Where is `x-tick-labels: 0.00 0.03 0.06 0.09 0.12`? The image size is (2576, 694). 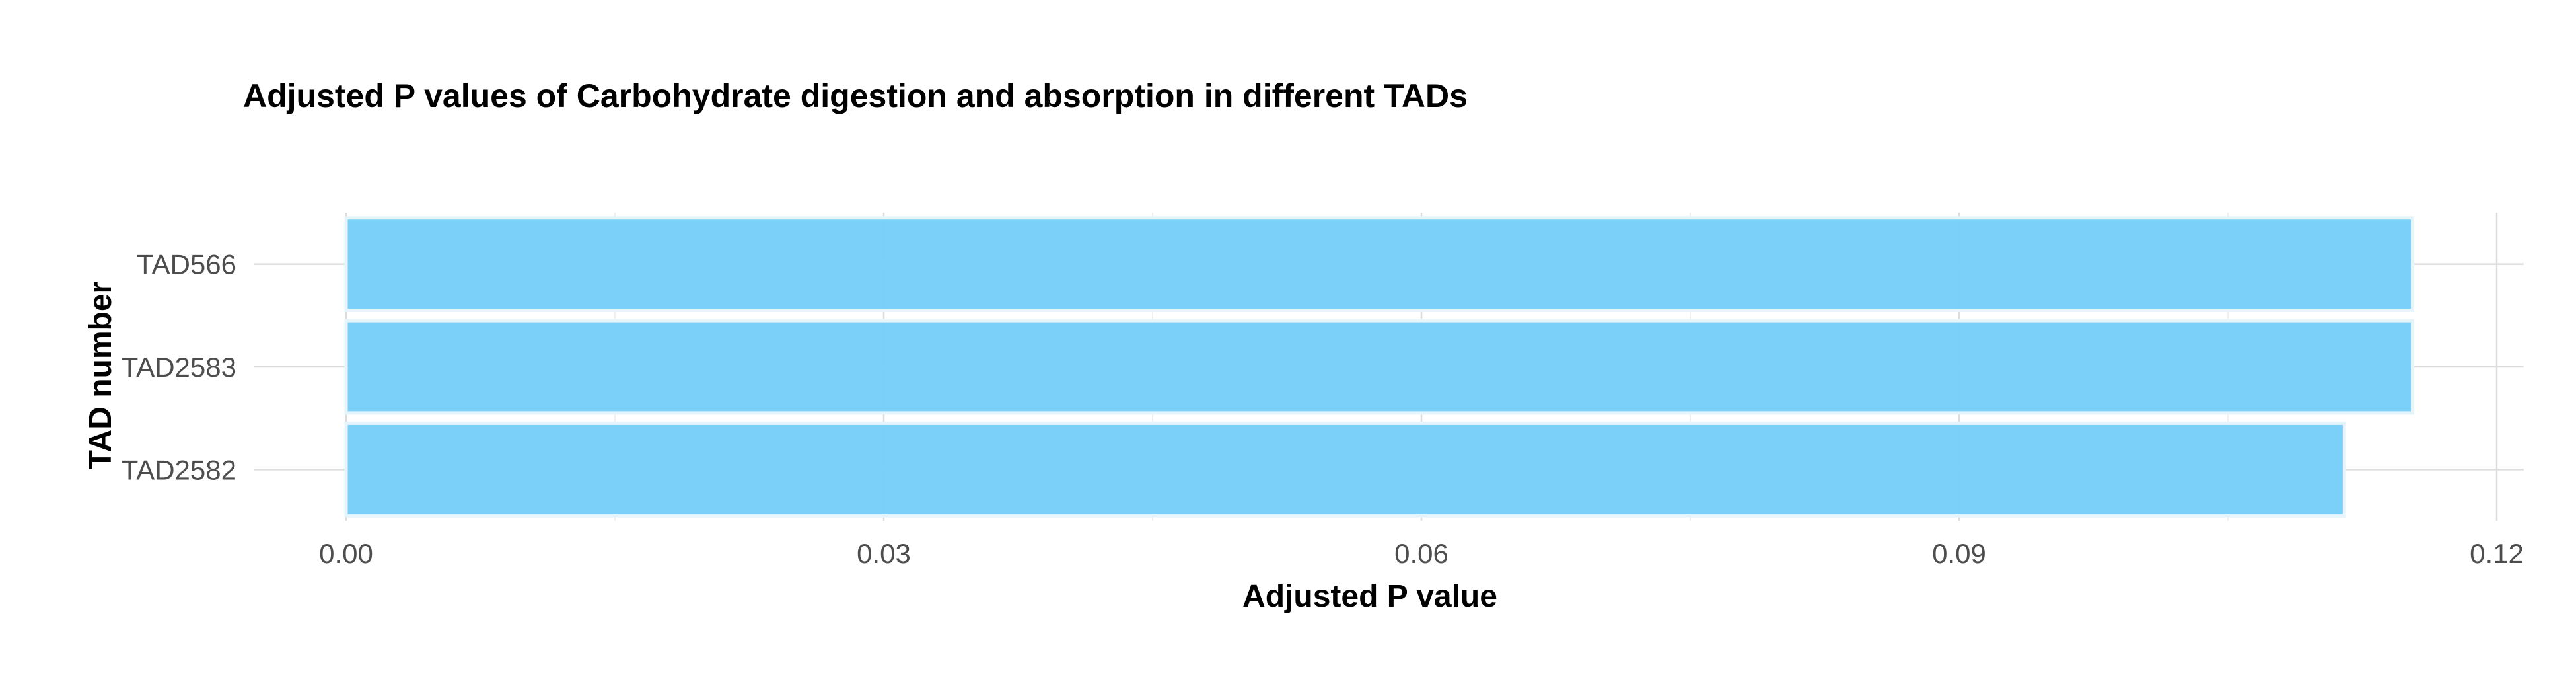 x-tick-labels: 0.00 0.03 0.06 0.09 0.12 is located at coordinates (1422, 553).